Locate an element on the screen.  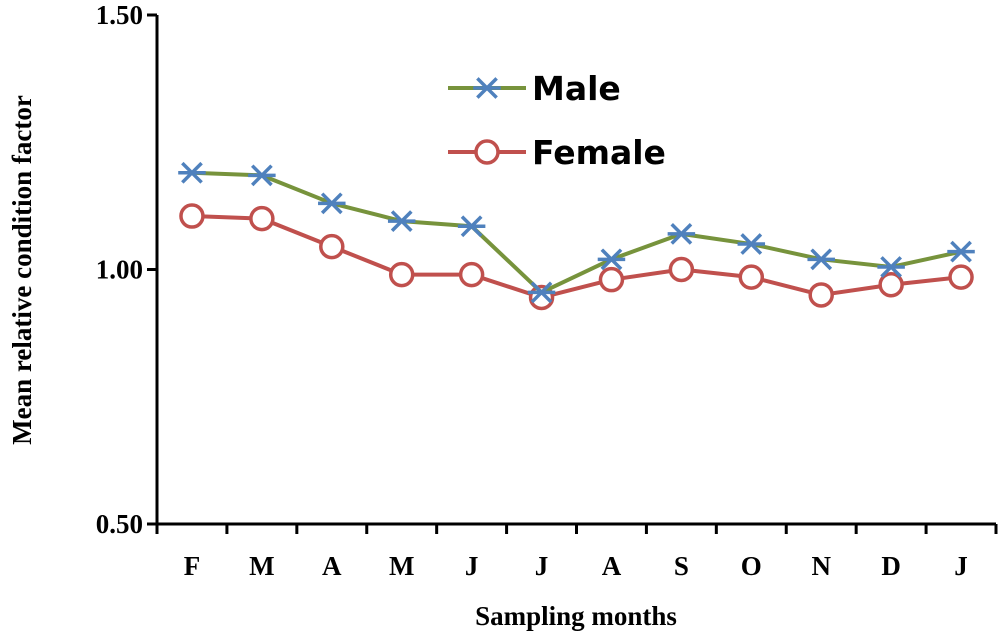
legend-male-marker is located at coordinates (487, 88).